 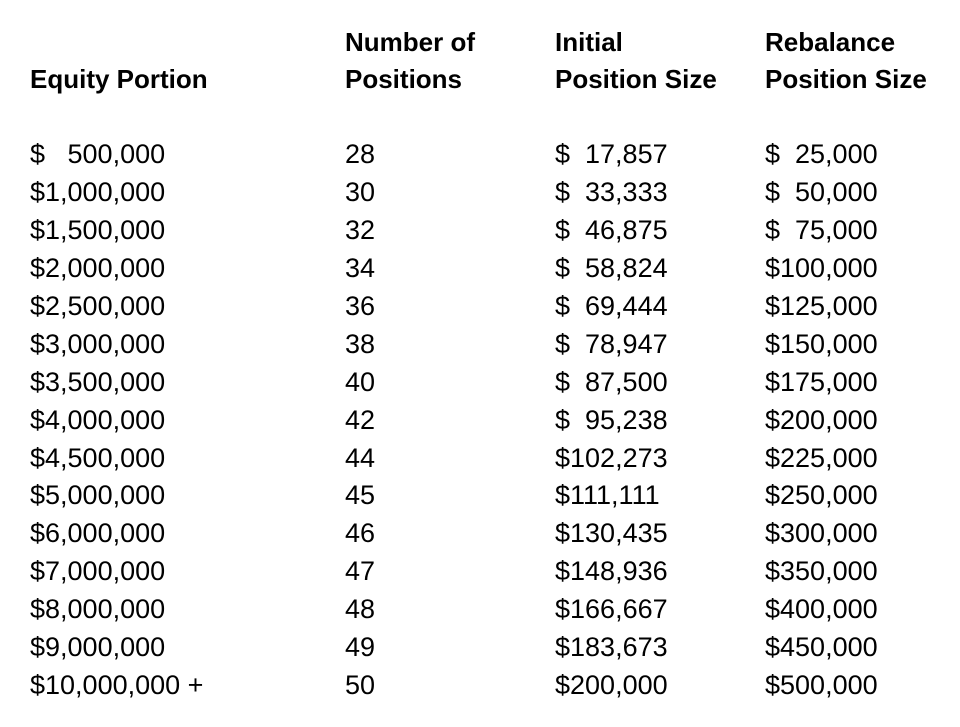 I want to click on rebalance-position-size-cell: $225,000, so click(x=821, y=457).